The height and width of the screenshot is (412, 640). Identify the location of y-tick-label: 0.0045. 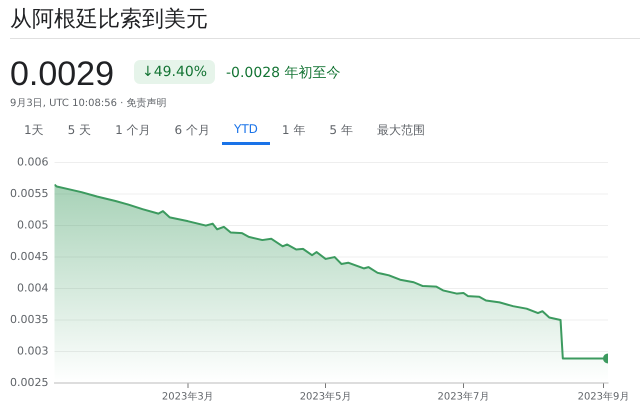
(29, 256).